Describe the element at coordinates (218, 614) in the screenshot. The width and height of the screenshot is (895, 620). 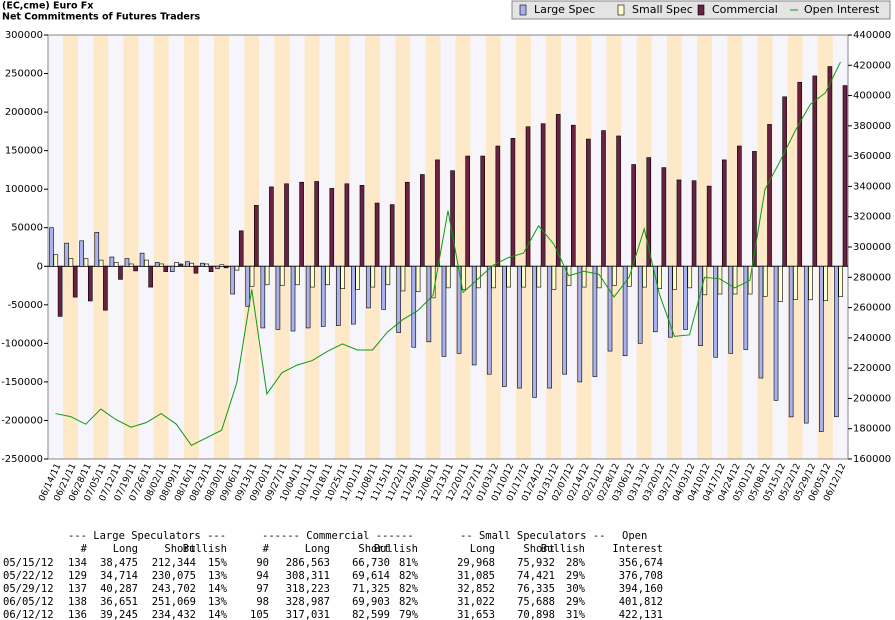
I see `table-cell: 14%` at that location.